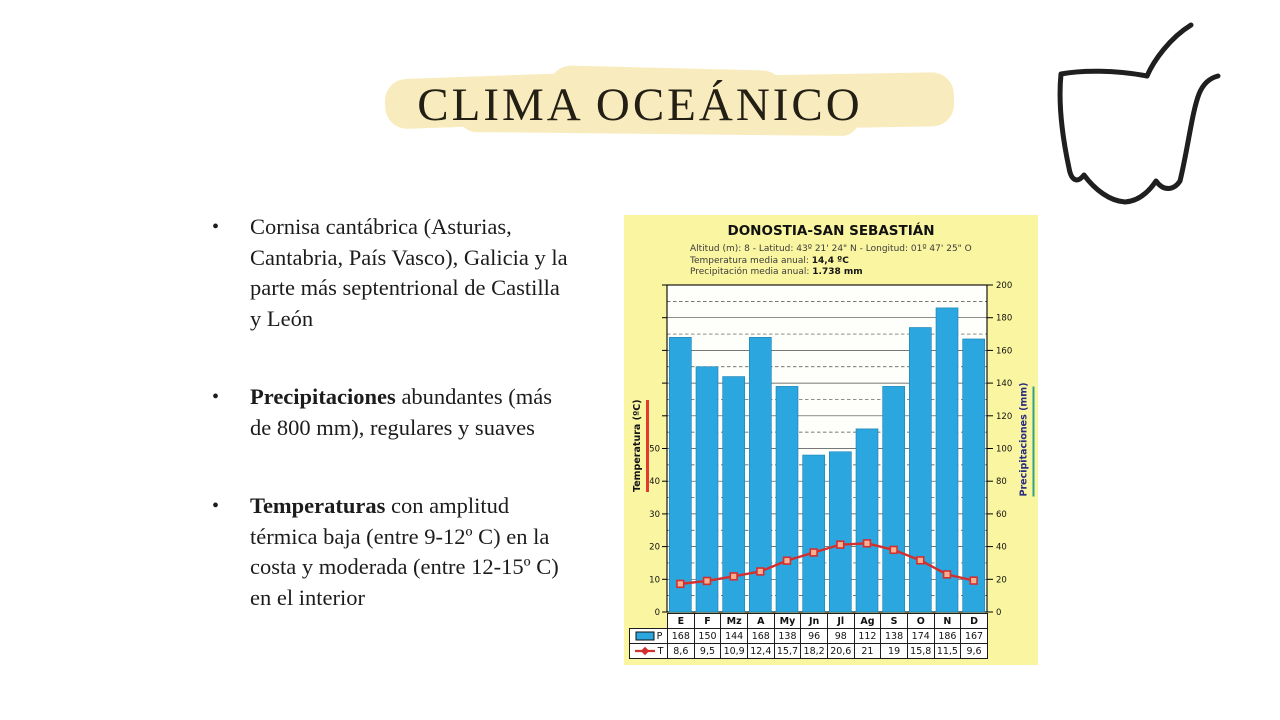  I want to click on month-header-cell: F, so click(707, 621).